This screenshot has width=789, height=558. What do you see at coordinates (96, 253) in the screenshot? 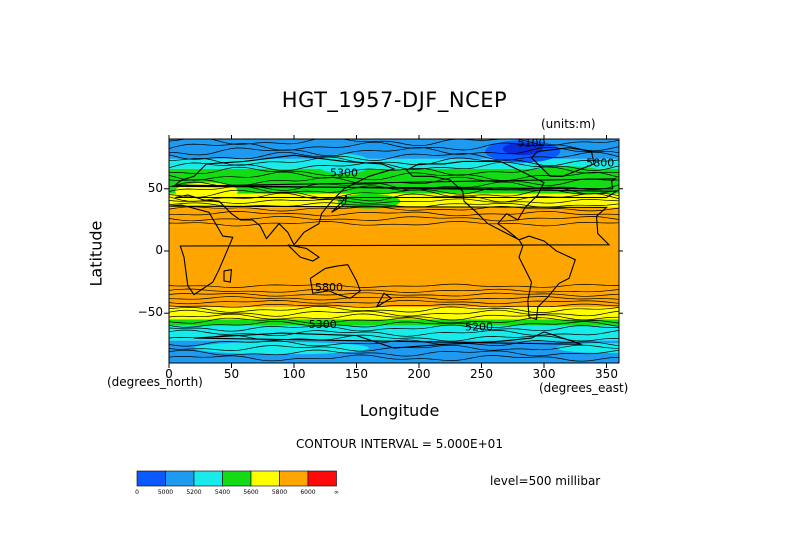
I see `y-axis-label: Latitude` at bounding box center [96, 253].